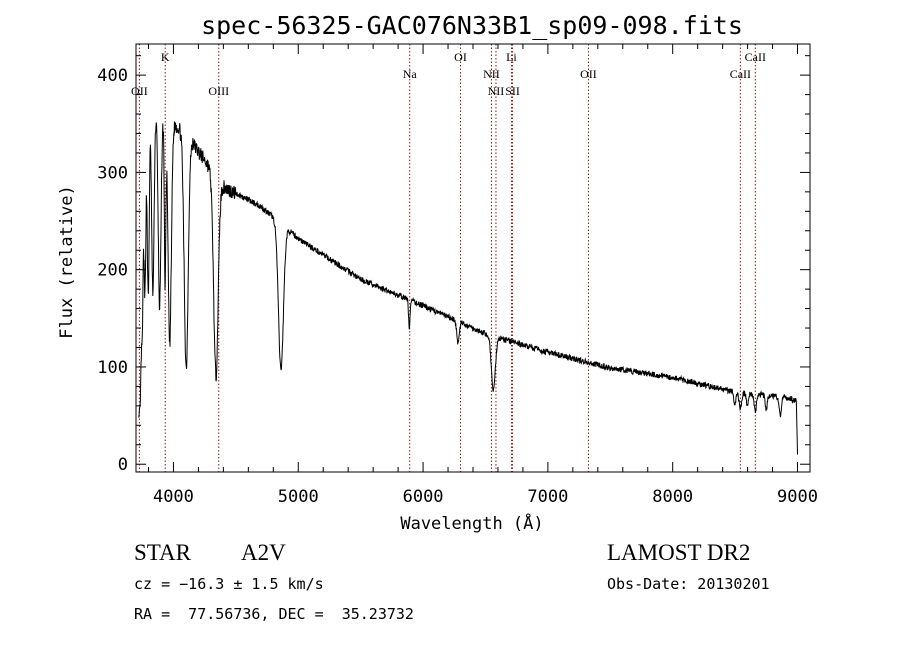 The width and height of the screenshot is (900, 649). Describe the element at coordinates (547, 497) in the screenshot. I see `x-tick-label: 7000` at that location.